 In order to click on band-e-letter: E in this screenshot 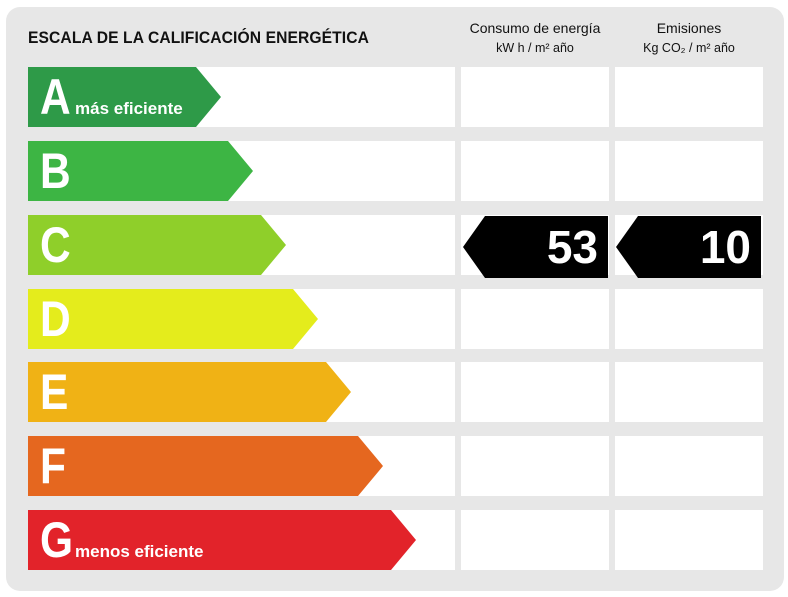, I will do `click(54, 392)`.